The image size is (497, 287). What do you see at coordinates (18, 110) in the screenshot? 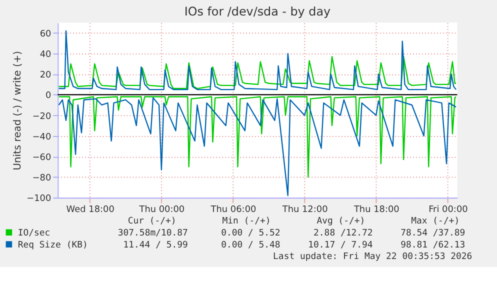
I see `y-axis-title: Units read (-) / write (+)` at bounding box center [18, 110].